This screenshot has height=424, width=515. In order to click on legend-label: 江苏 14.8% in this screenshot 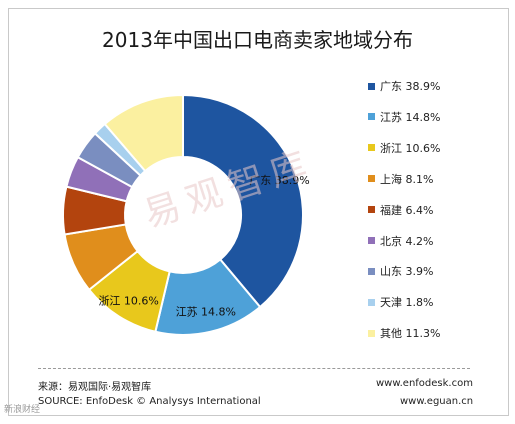, I will do `click(410, 117)`.